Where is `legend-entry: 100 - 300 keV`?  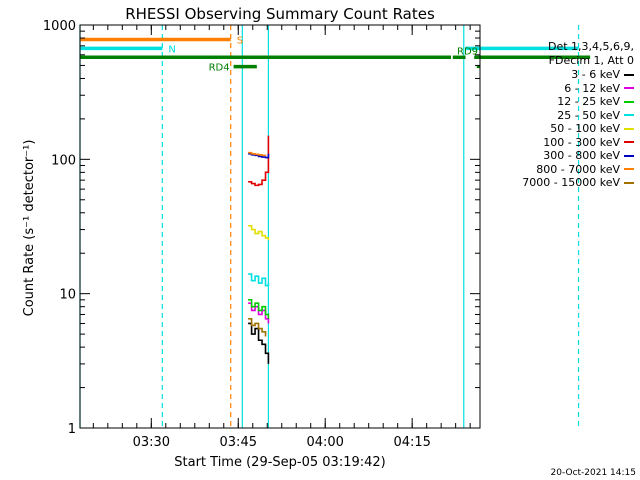
legend-entry: 100 - 300 keV is located at coordinates (559, 143).